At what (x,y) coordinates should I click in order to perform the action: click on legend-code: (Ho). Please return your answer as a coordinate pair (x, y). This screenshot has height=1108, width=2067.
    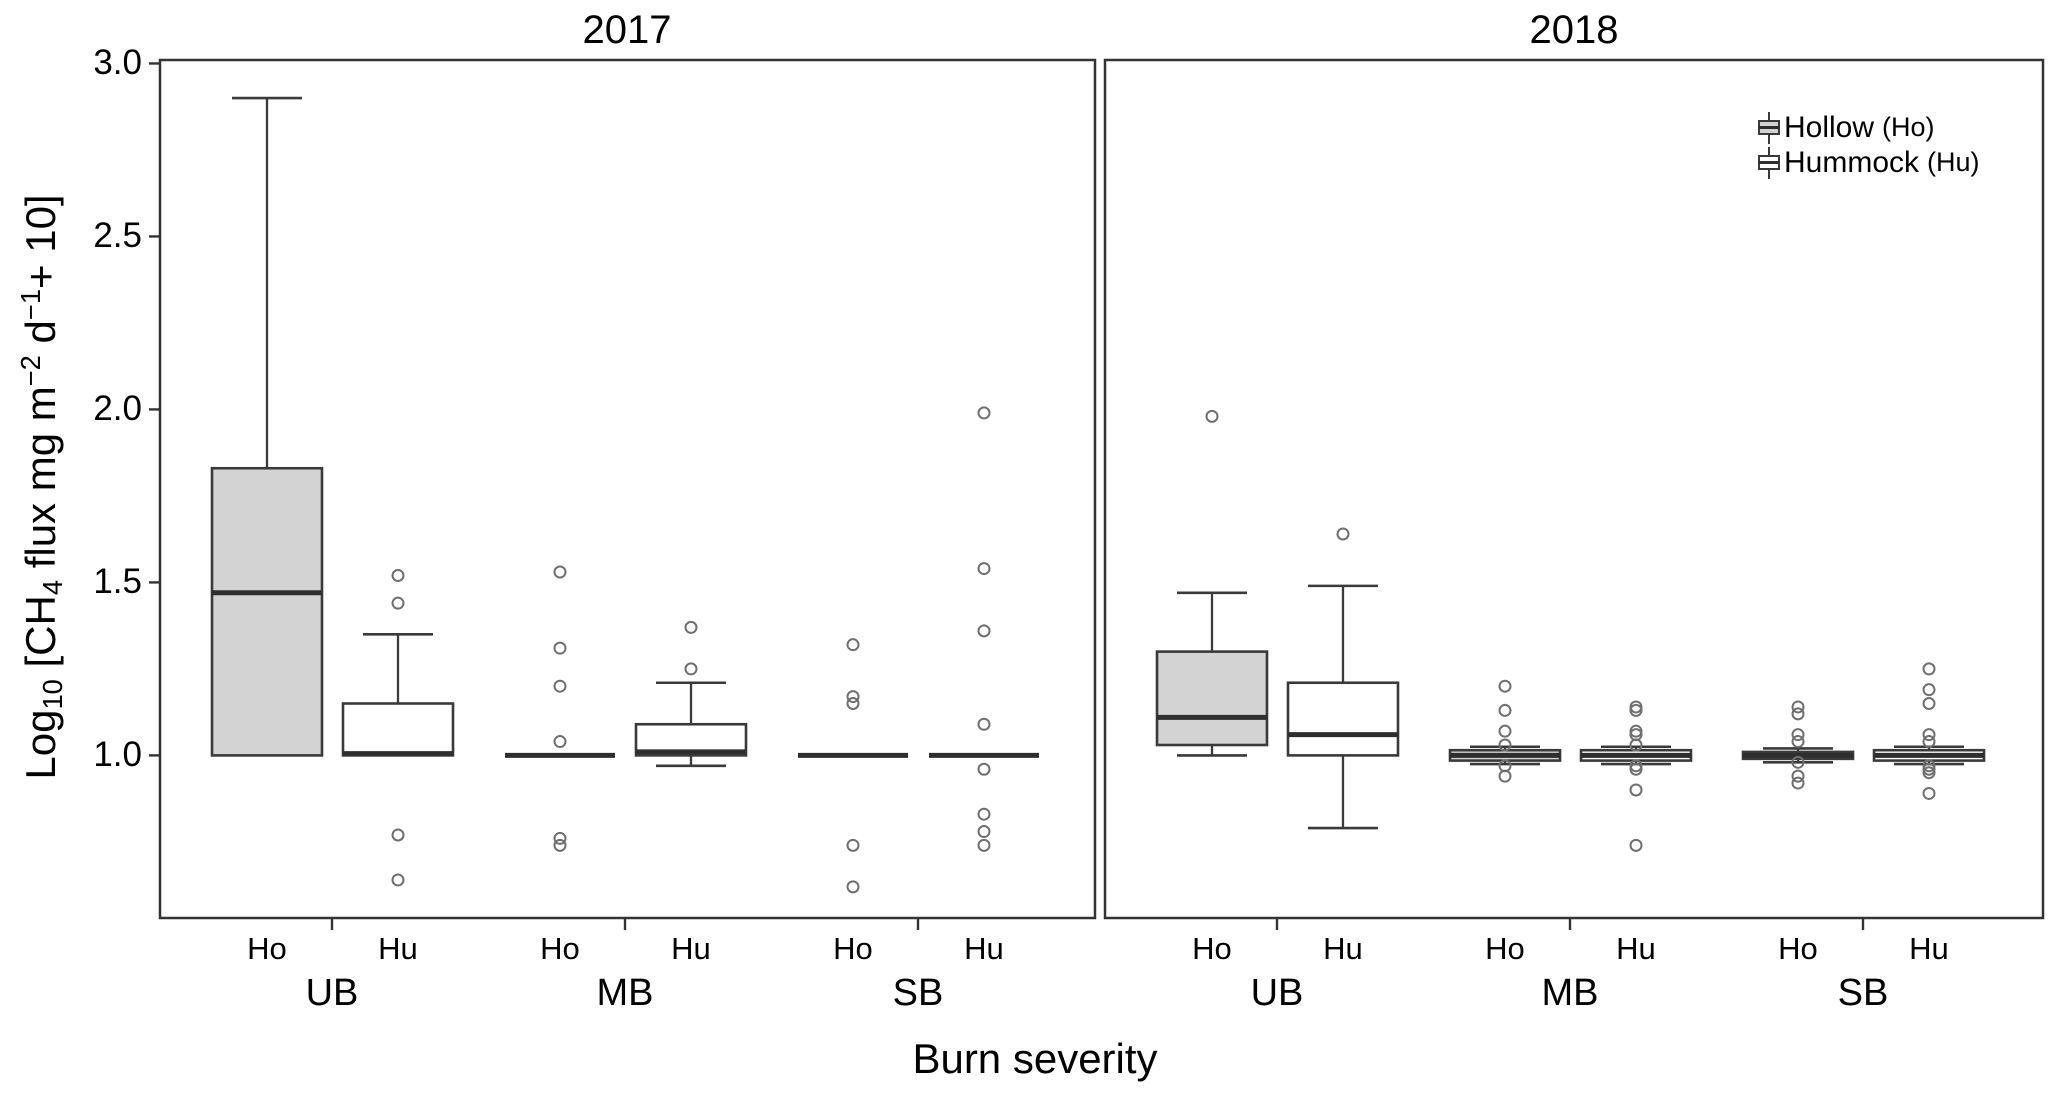
    Looking at the image, I should click on (1908, 127).